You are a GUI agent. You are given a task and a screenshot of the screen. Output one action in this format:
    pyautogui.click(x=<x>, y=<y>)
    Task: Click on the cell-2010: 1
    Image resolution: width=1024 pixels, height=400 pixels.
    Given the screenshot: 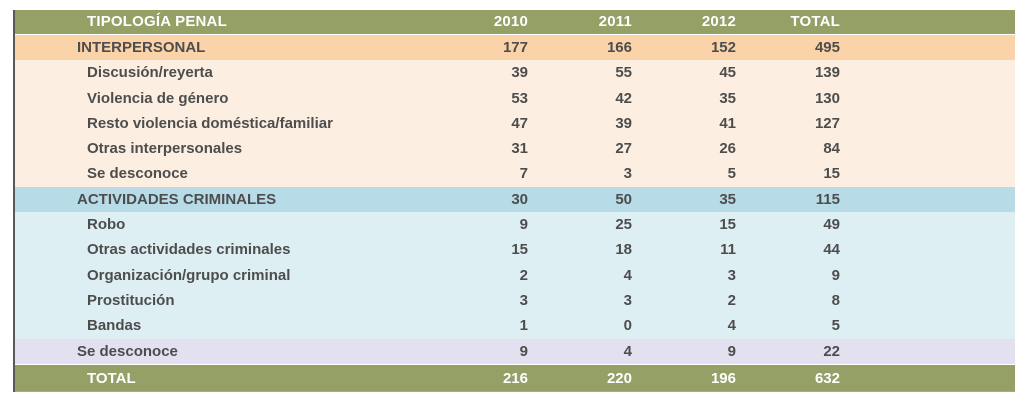 What is the action you would take?
    pyautogui.click(x=523, y=326)
    